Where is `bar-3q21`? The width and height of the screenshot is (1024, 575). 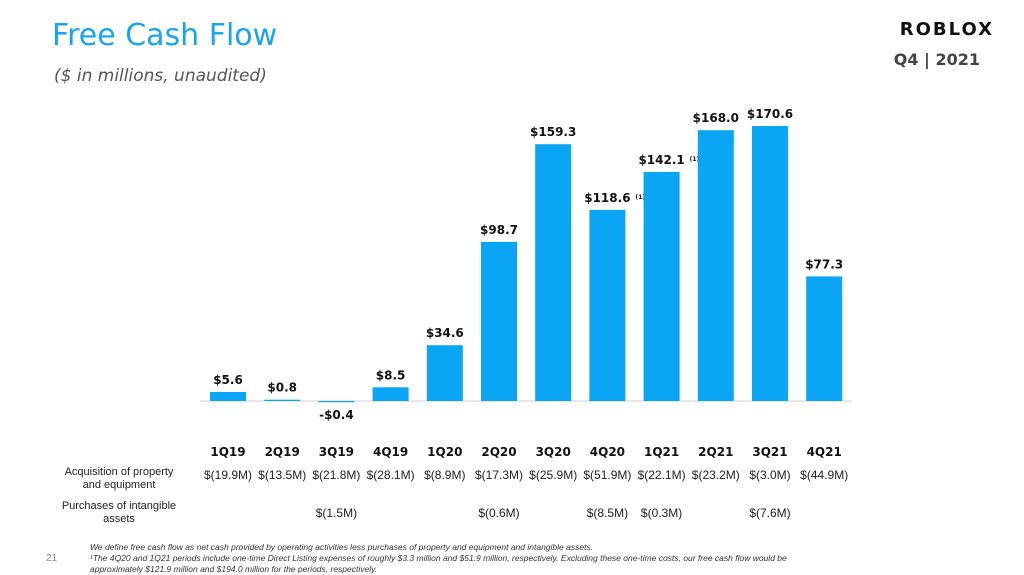 bar-3q21 is located at coordinates (770, 263).